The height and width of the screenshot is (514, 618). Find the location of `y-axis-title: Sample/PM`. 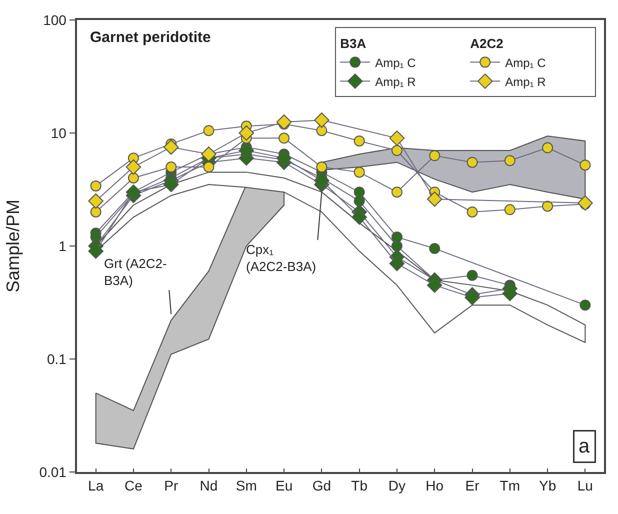

y-axis-title: Sample/PM is located at coordinates (12, 246).